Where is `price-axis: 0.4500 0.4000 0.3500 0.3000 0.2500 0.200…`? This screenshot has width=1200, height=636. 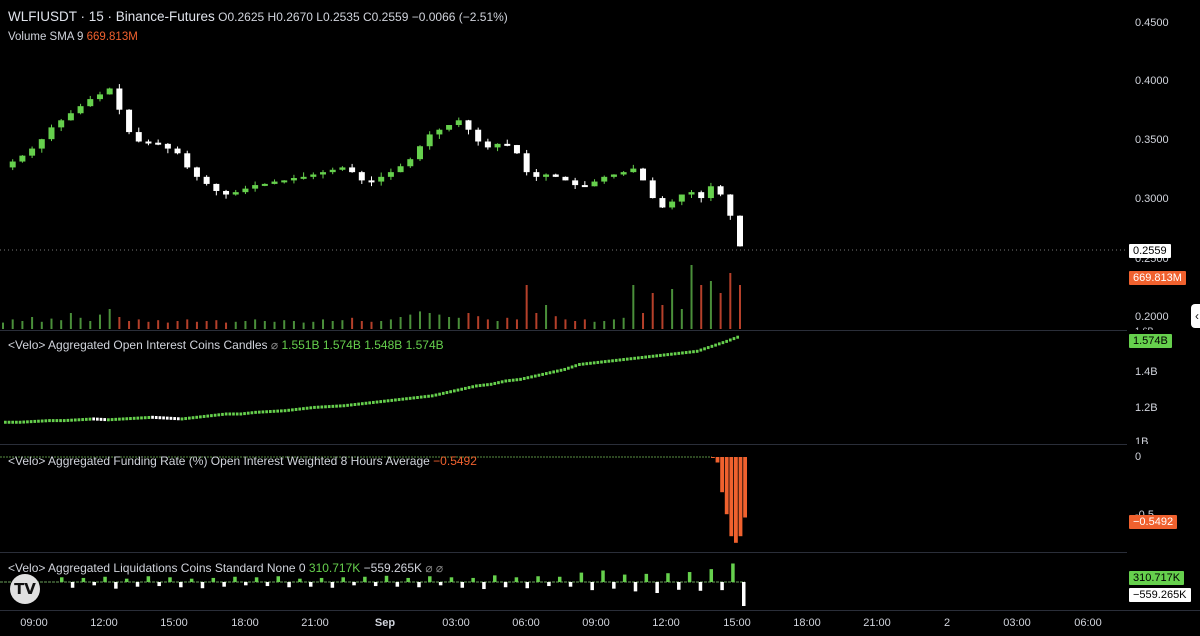 price-axis: 0.4500 0.4000 0.3500 0.3000 0.2500 0.200… is located at coordinates (1163, 305).